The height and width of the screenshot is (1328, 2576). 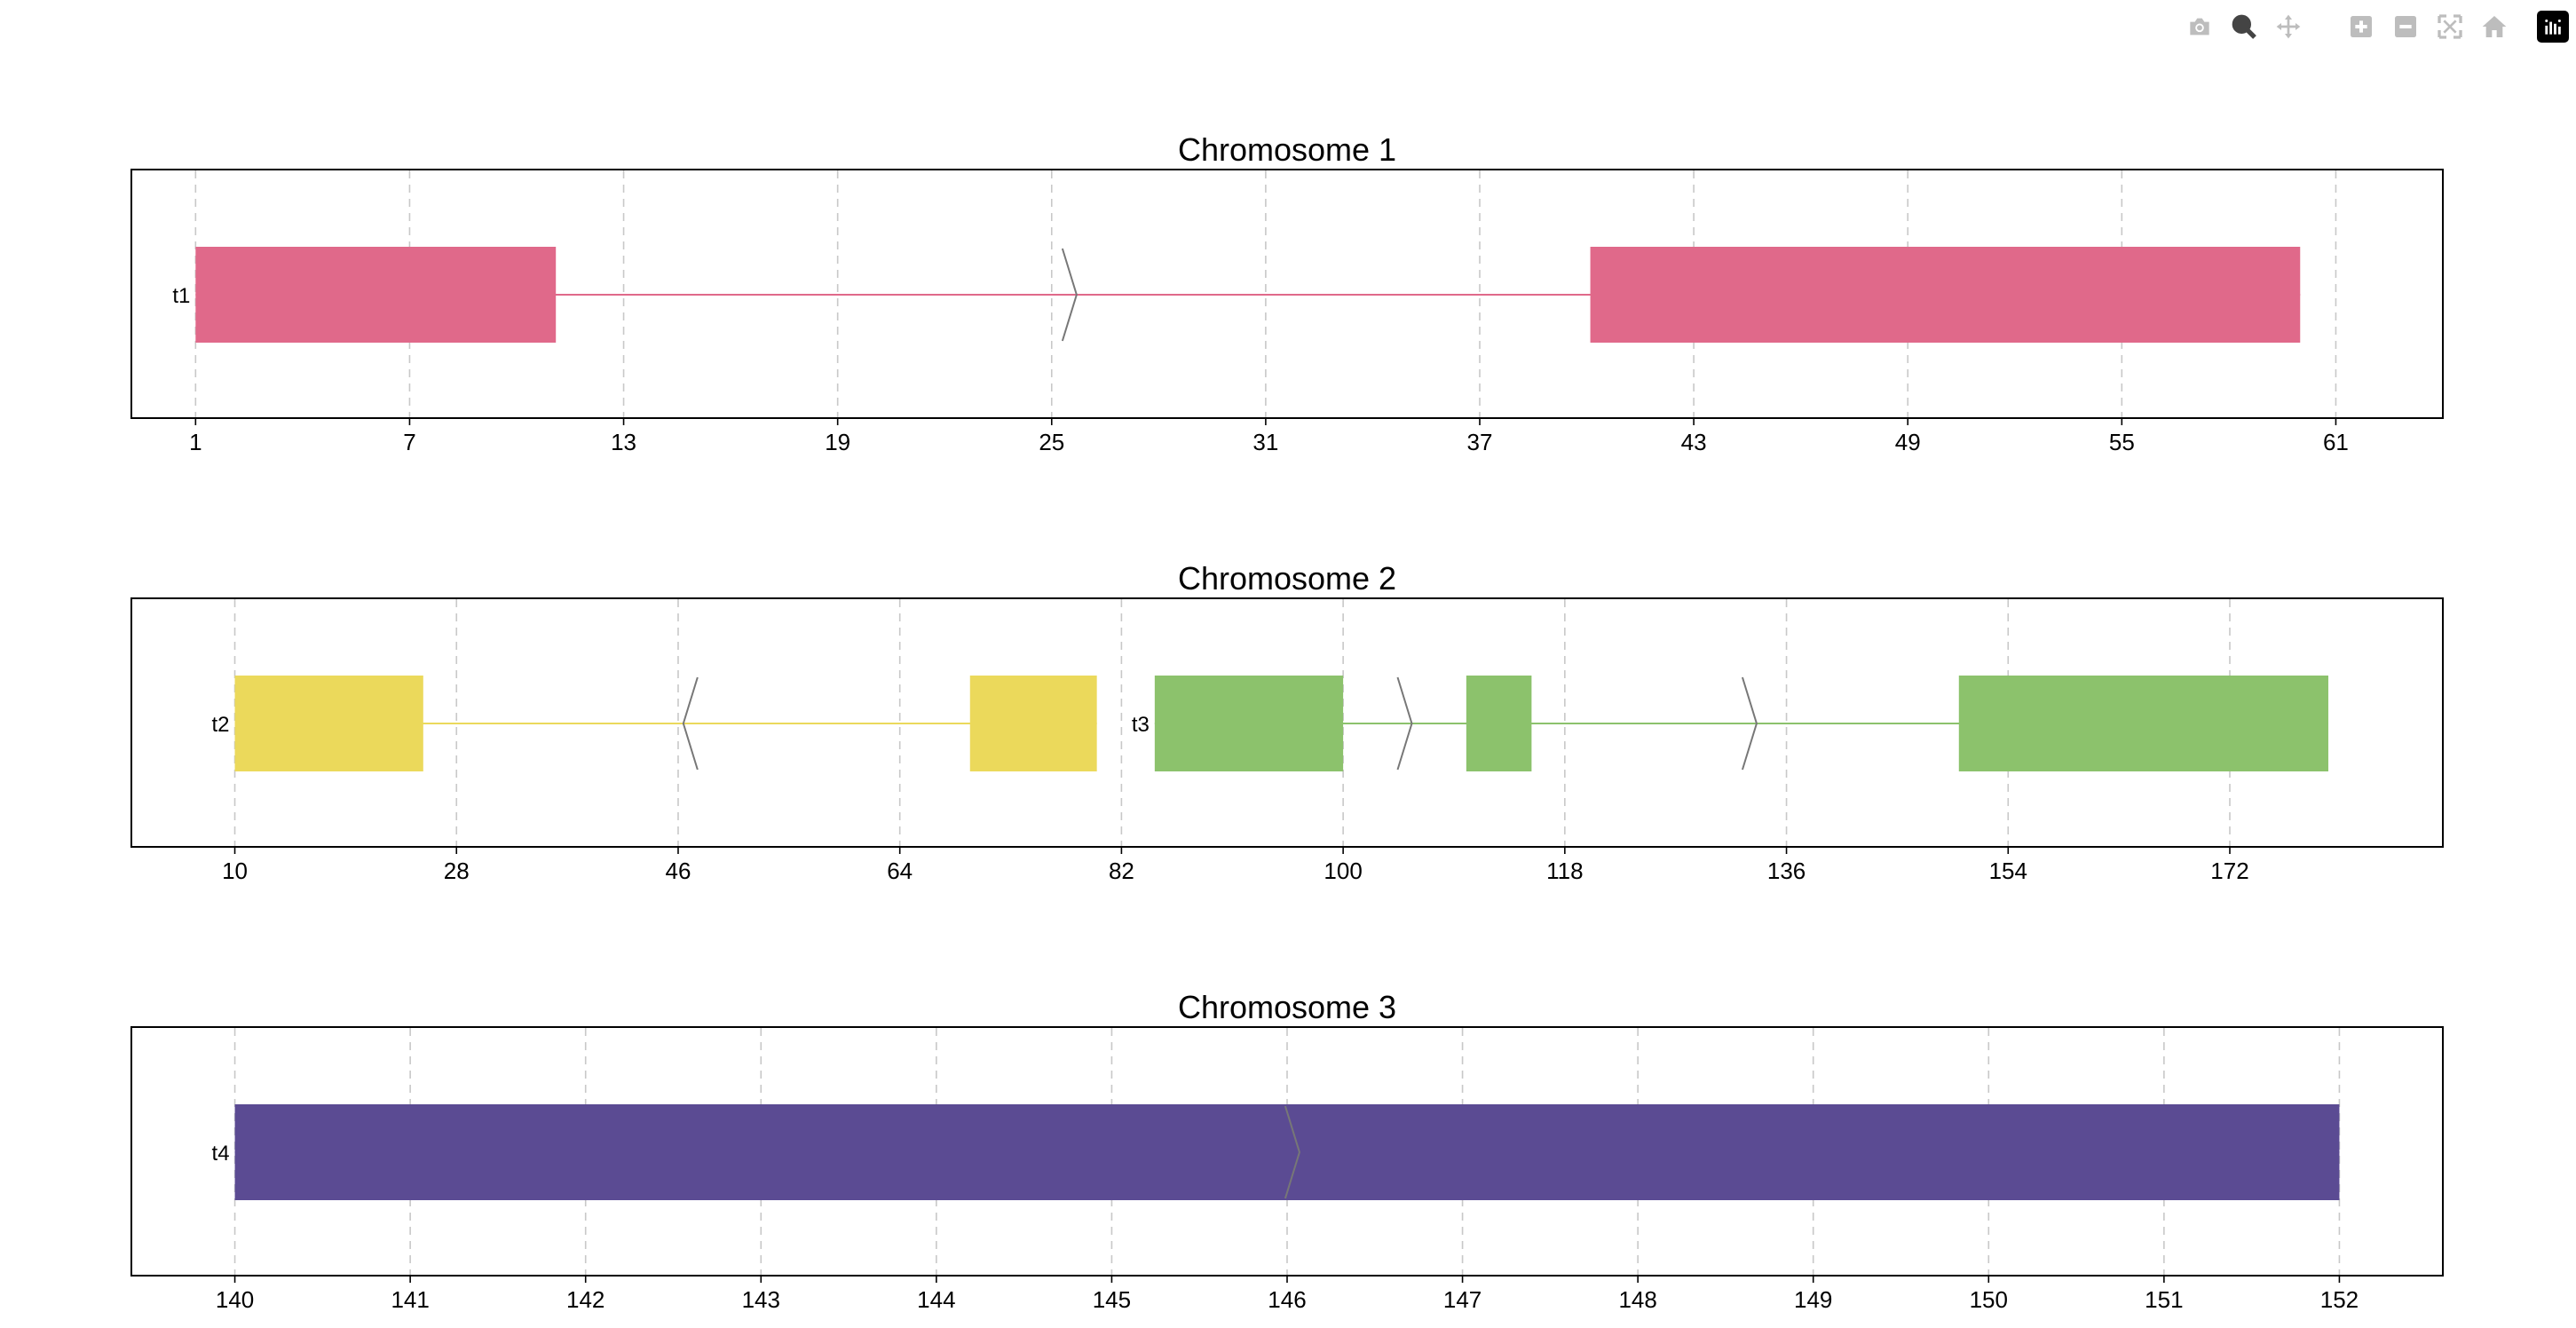 I want to click on plotly-logo, so click(x=2553, y=27).